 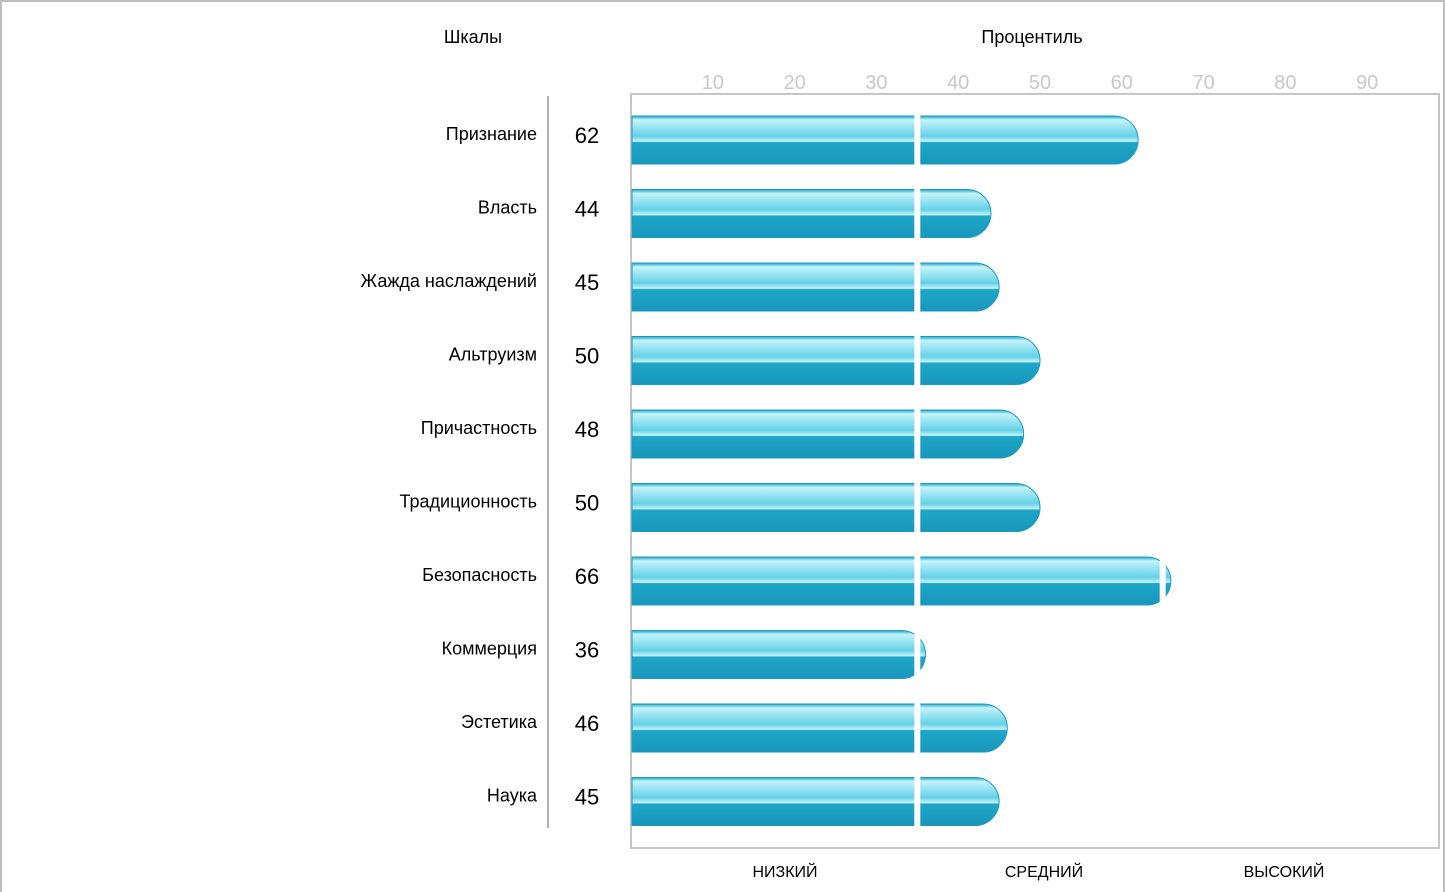 I want to click on category-label: Власть, so click(x=507, y=208).